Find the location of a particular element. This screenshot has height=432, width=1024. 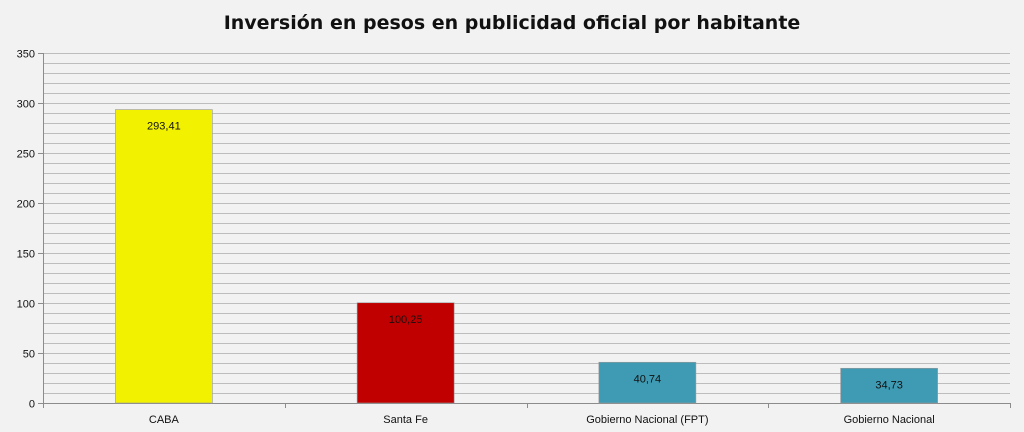

y-tick-label: 250 is located at coordinates (26, 155).